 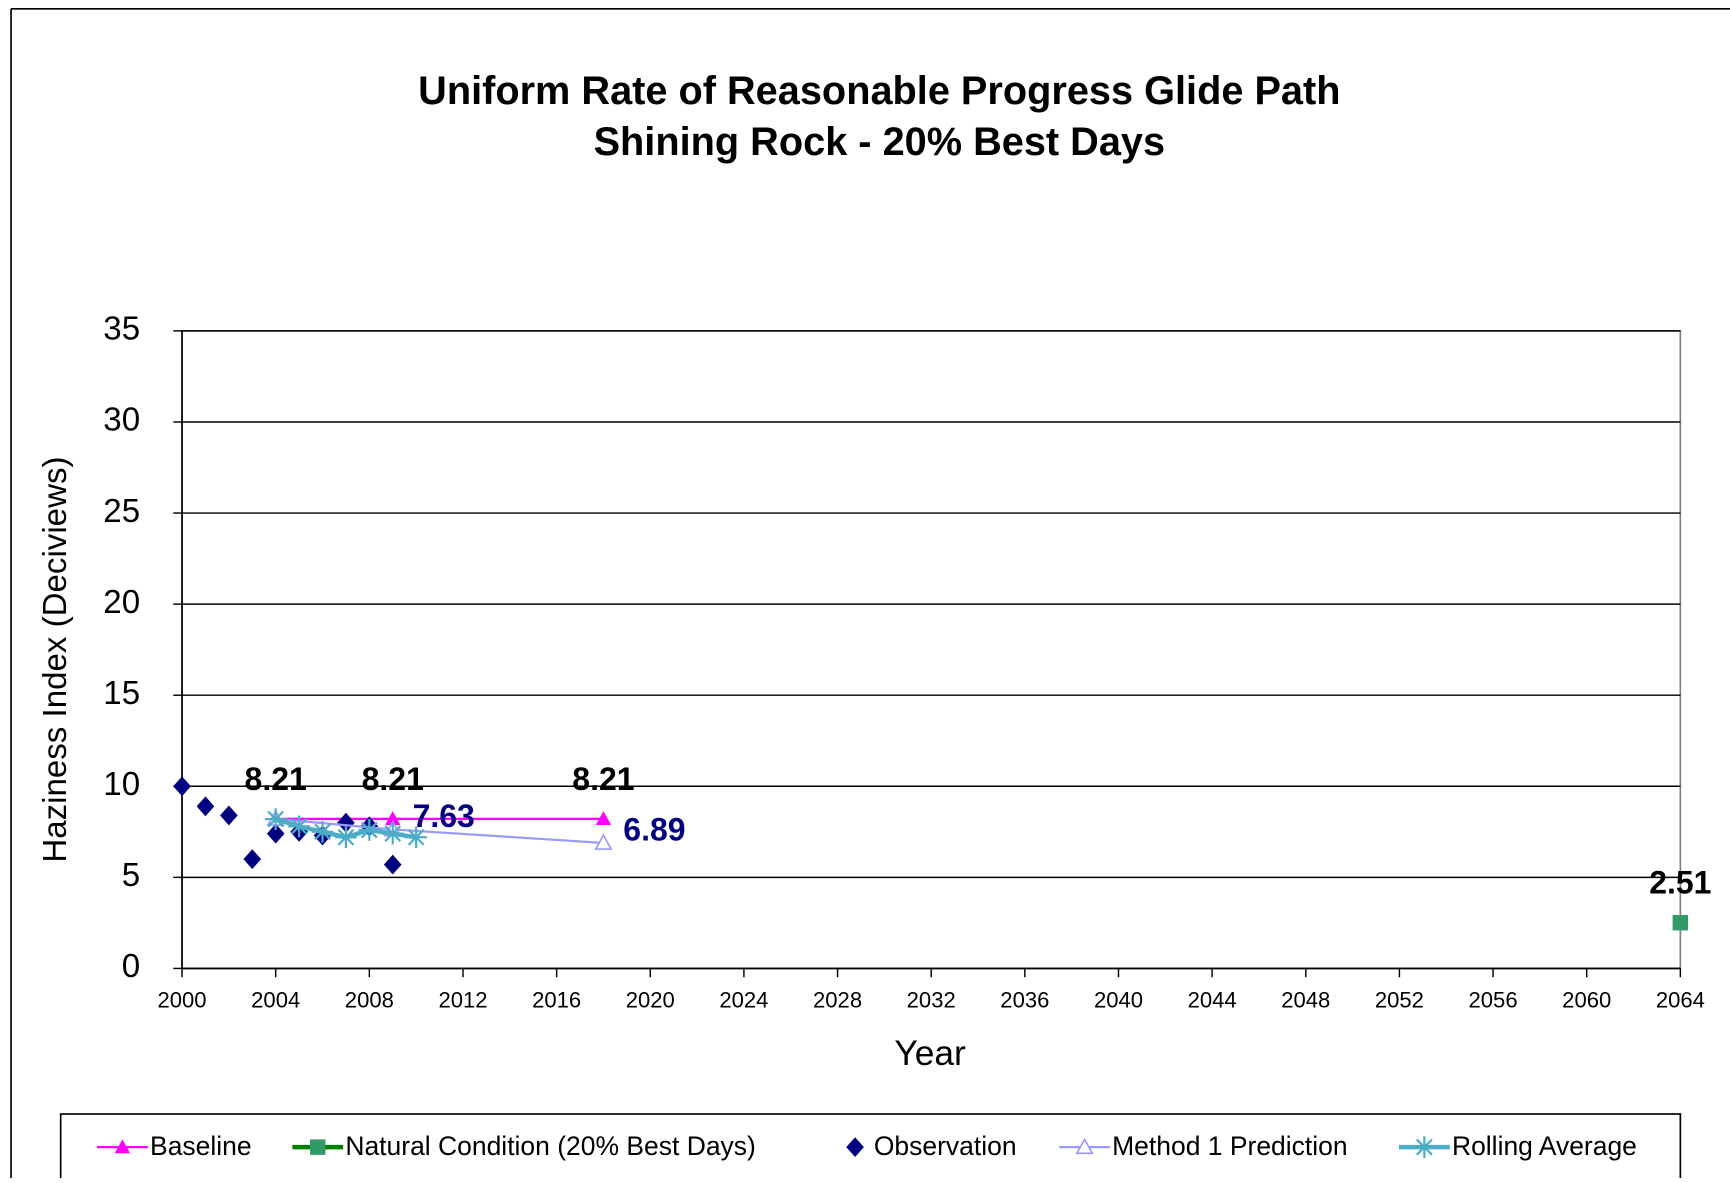 I want to click on data-label: 2.51, so click(x=1680, y=883).